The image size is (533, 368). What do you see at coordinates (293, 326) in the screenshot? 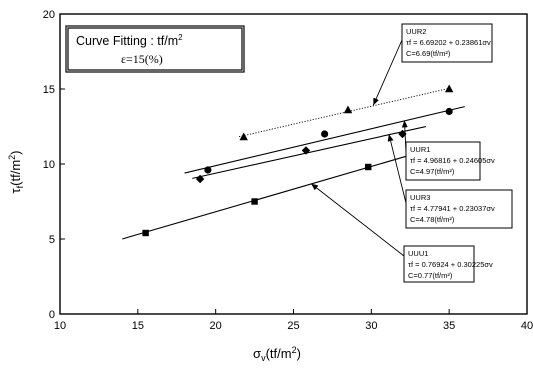
I see `x-tick-label: 25` at bounding box center [293, 326].